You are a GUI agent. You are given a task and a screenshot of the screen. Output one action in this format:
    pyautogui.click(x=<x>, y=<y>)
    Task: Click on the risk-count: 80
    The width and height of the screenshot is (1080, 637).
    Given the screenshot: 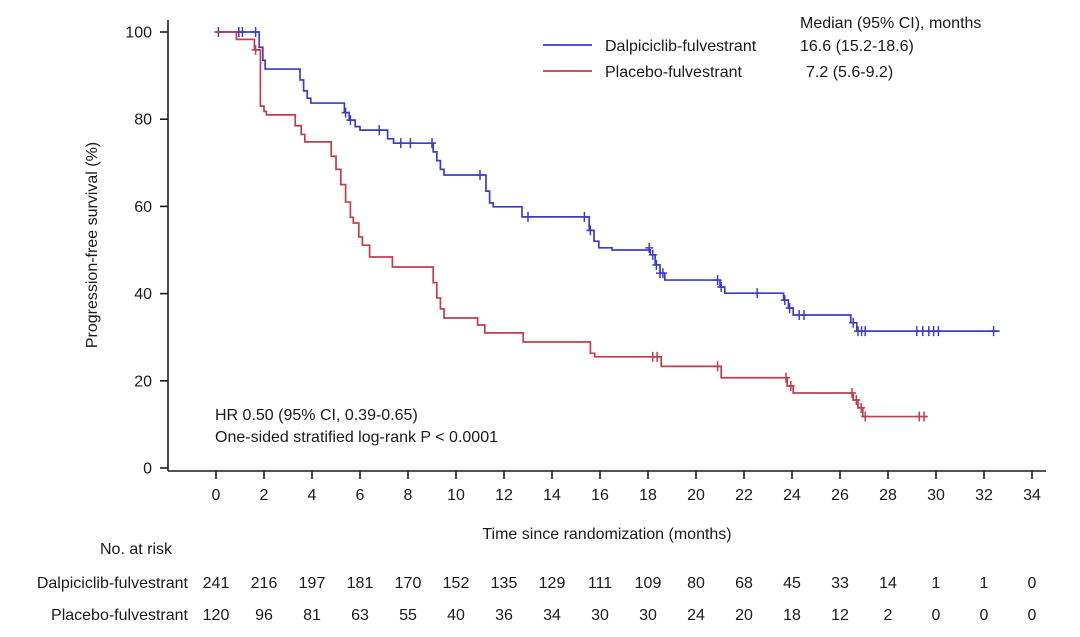 What is the action you would take?
    pyautogui.click(x=696, y=583)
    